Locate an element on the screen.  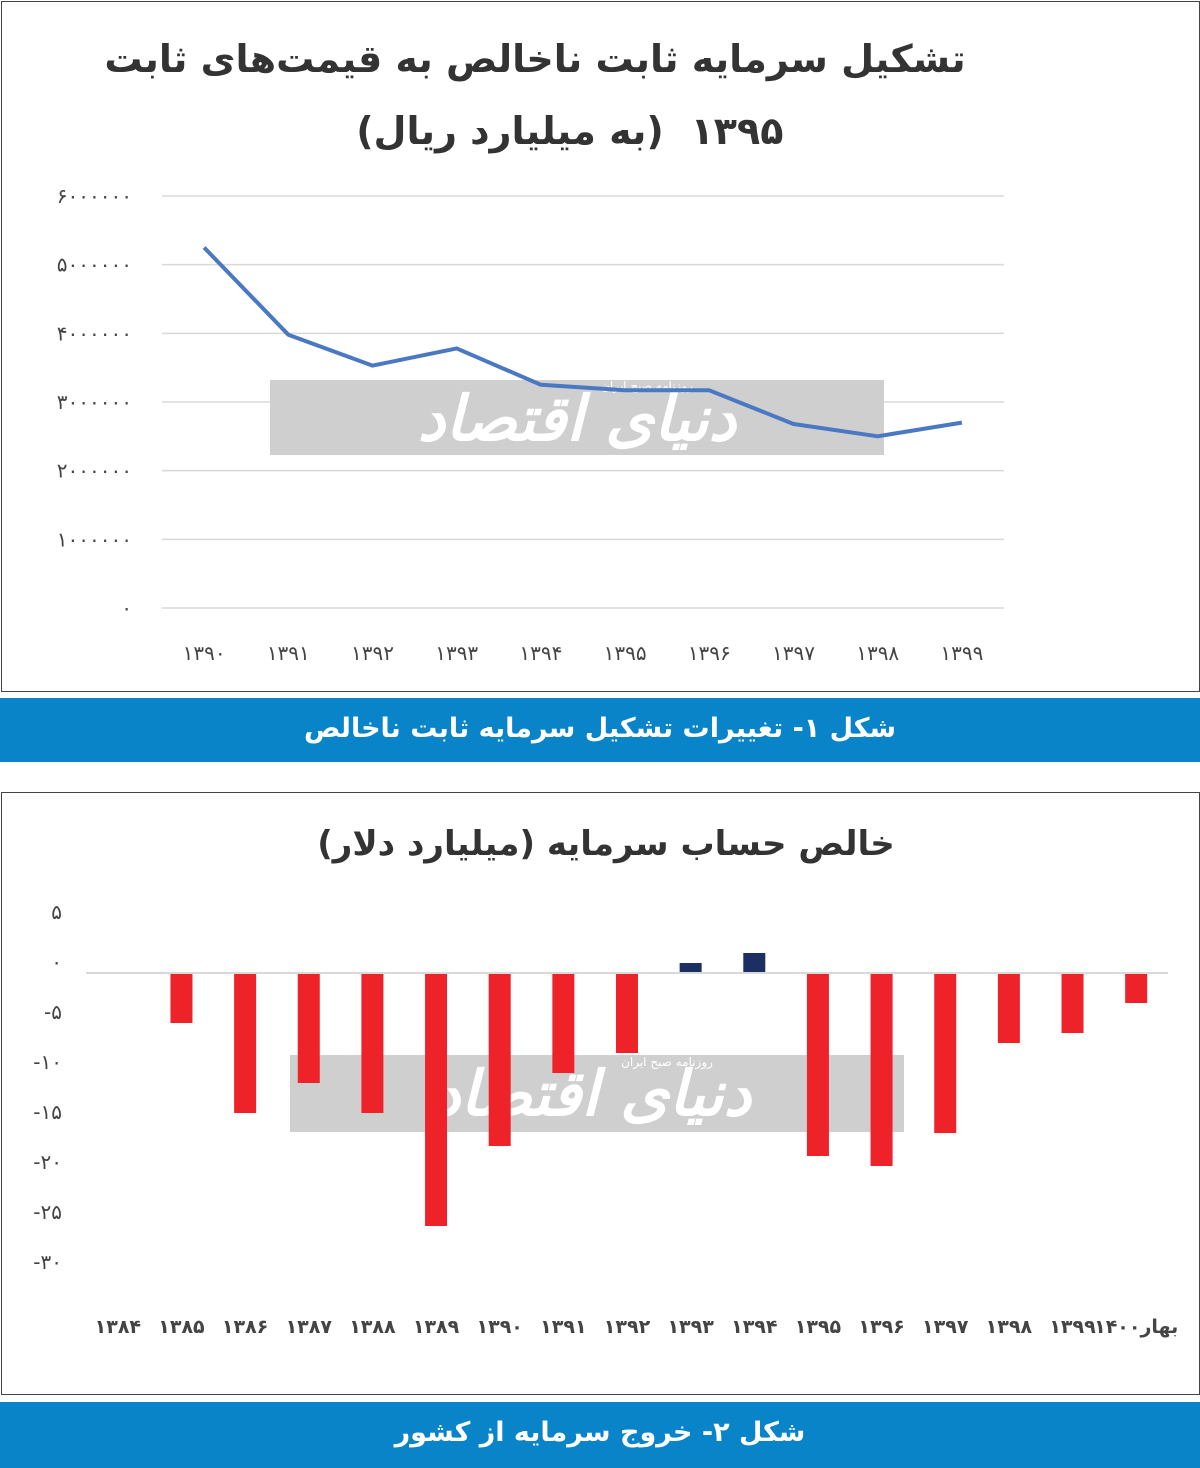
chart1-x-tick-label: ۱۳۹۷ is located at coordinates (793, 653).